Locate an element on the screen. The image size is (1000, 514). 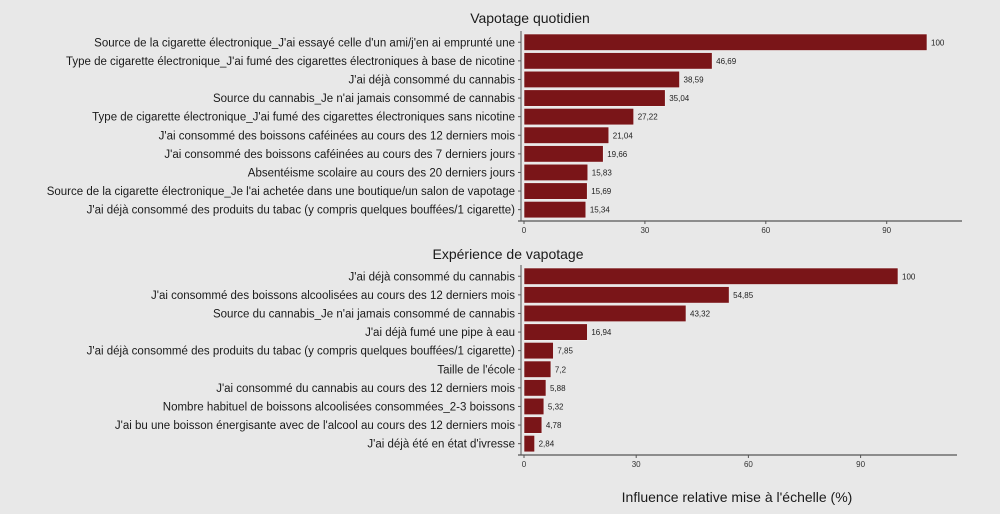
chart-title: Vapotage quotidien is located at coordinates (530, 18).